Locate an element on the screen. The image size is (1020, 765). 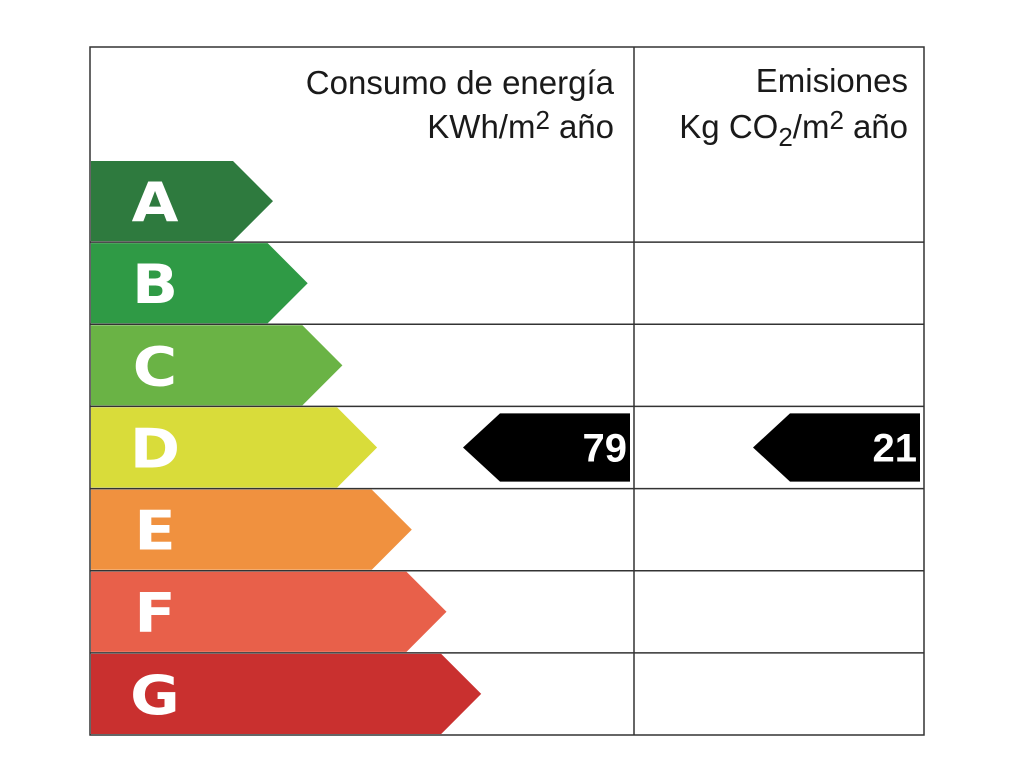
unit: Kg CO is located at coordinates (728, 126).